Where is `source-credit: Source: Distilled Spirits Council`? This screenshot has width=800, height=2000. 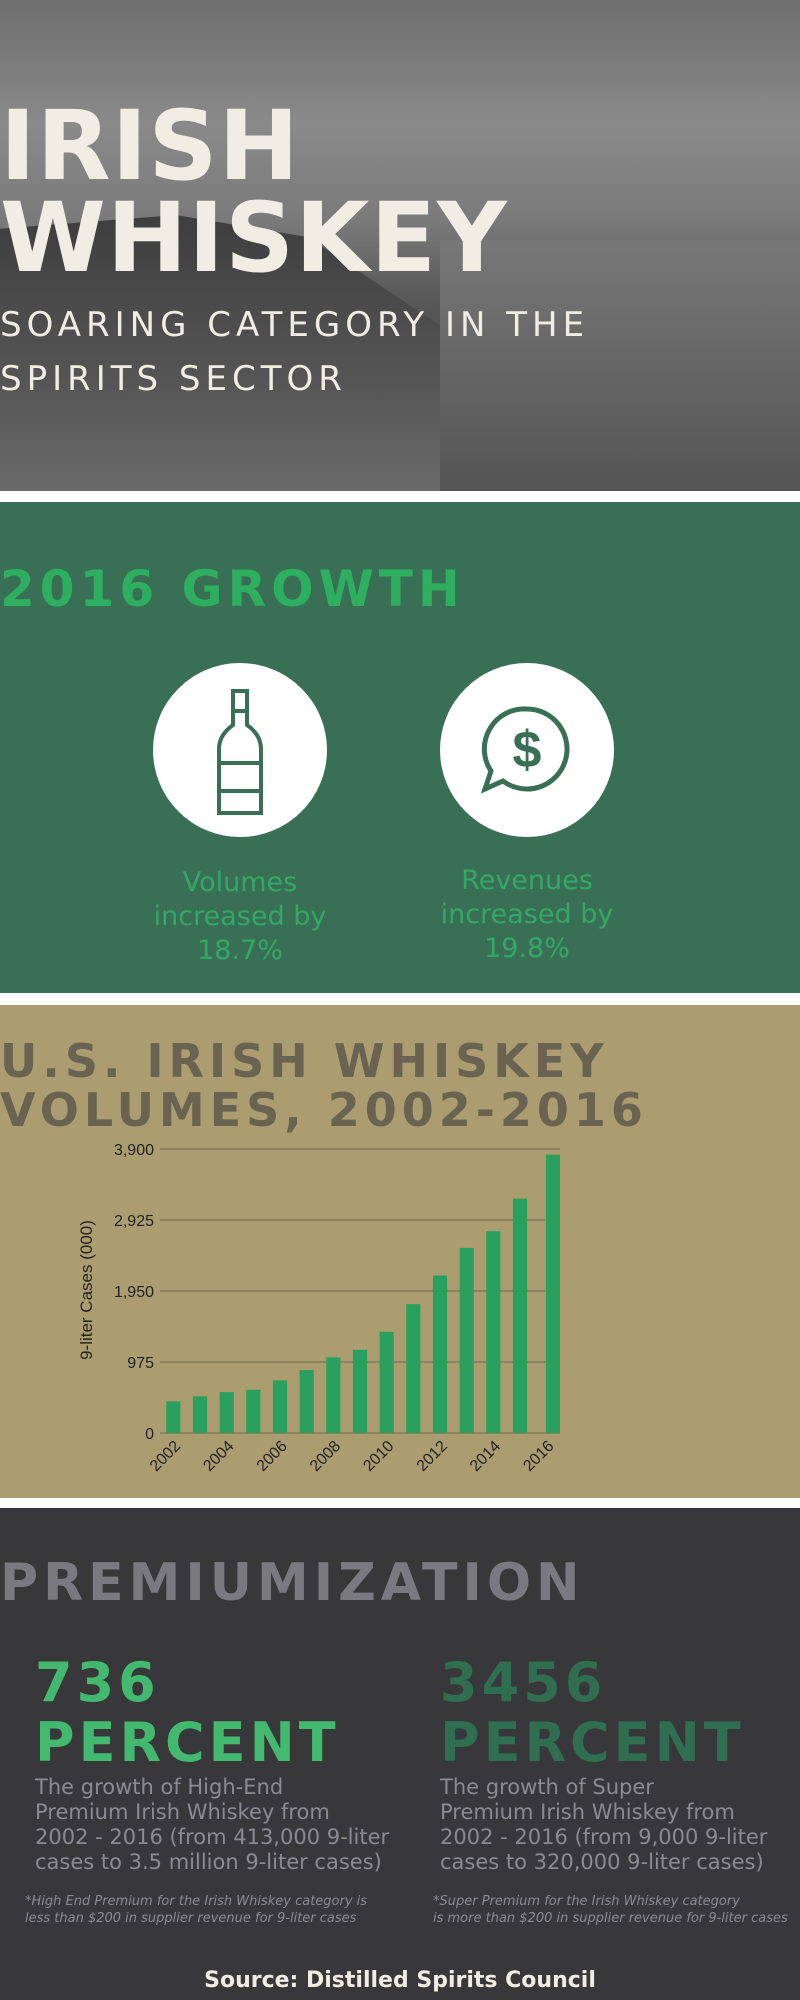
source-credit: Source: Distilled Spirits Council is located at coordinates (400, 1980).